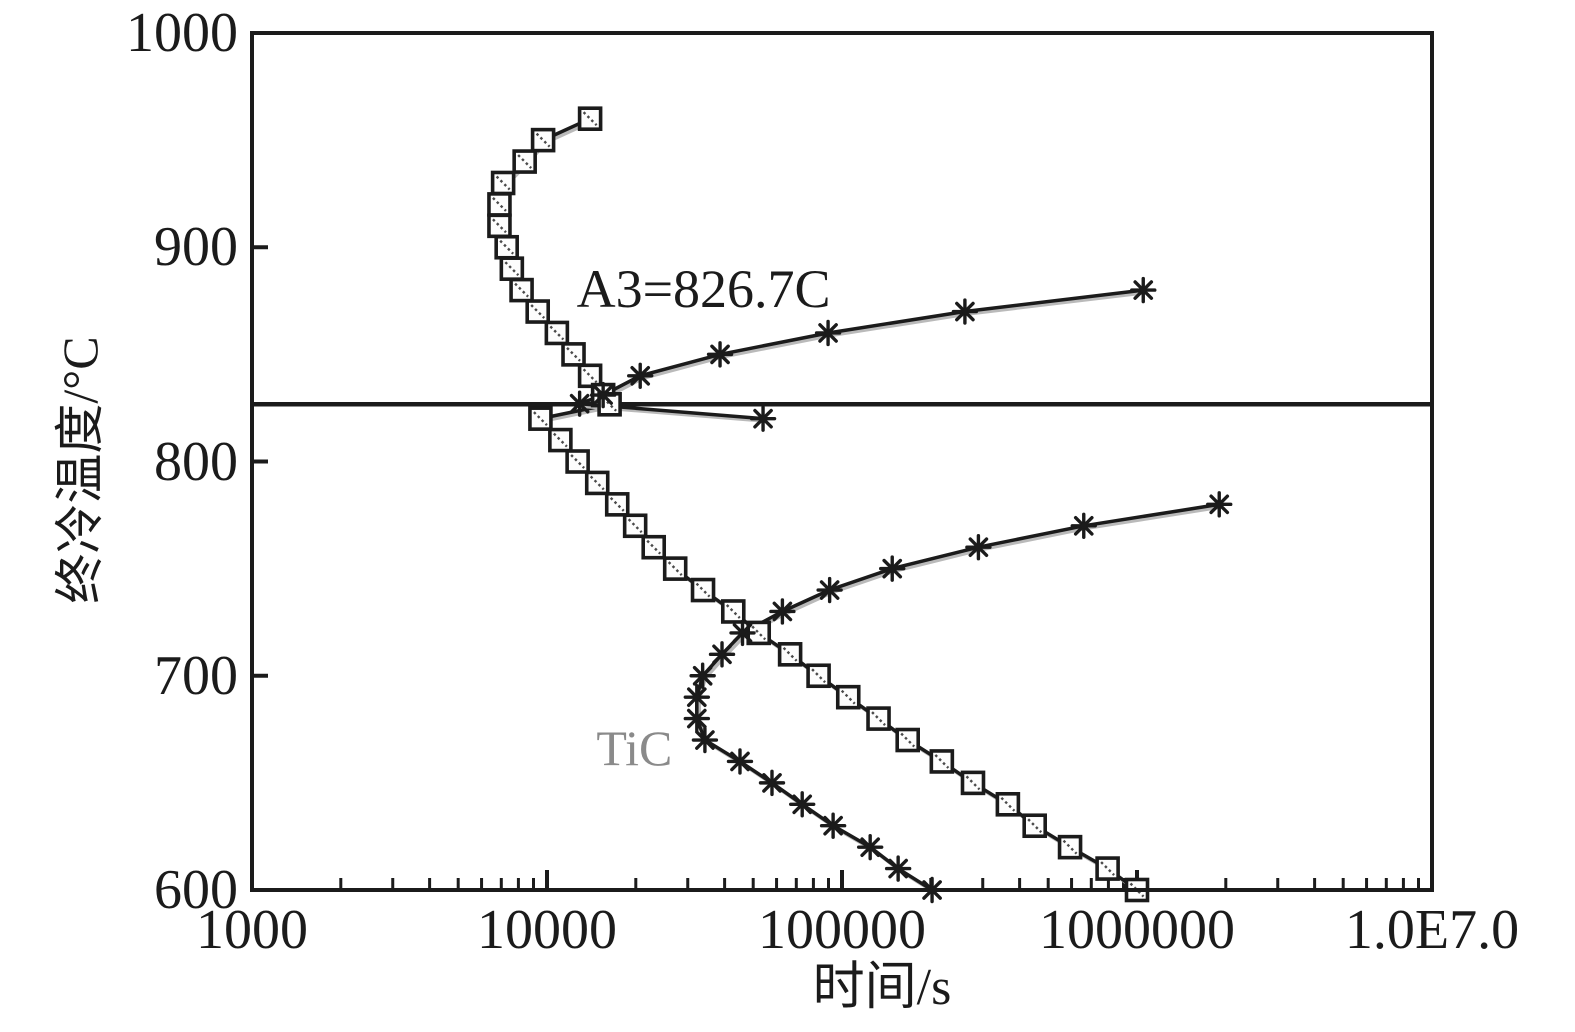 The image size is (1575, 1032). What do you see at coordinates (1432, 930) in the screenshot?
I see `x-tick-label-1e7: 1.0E7.0` at bounding box center [1432, 930].